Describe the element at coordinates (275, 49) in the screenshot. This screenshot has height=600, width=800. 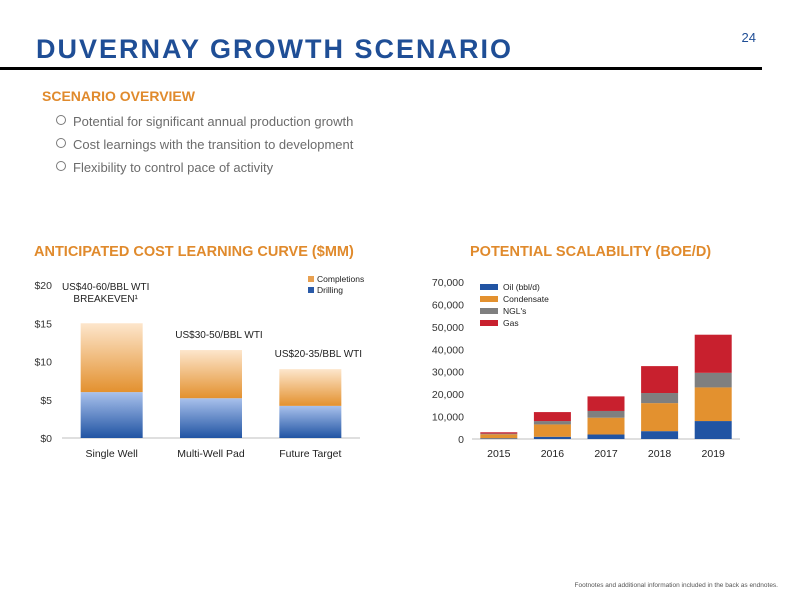
I see `page-title: DUVERNAY GROWTH SCENARIO` at that location.